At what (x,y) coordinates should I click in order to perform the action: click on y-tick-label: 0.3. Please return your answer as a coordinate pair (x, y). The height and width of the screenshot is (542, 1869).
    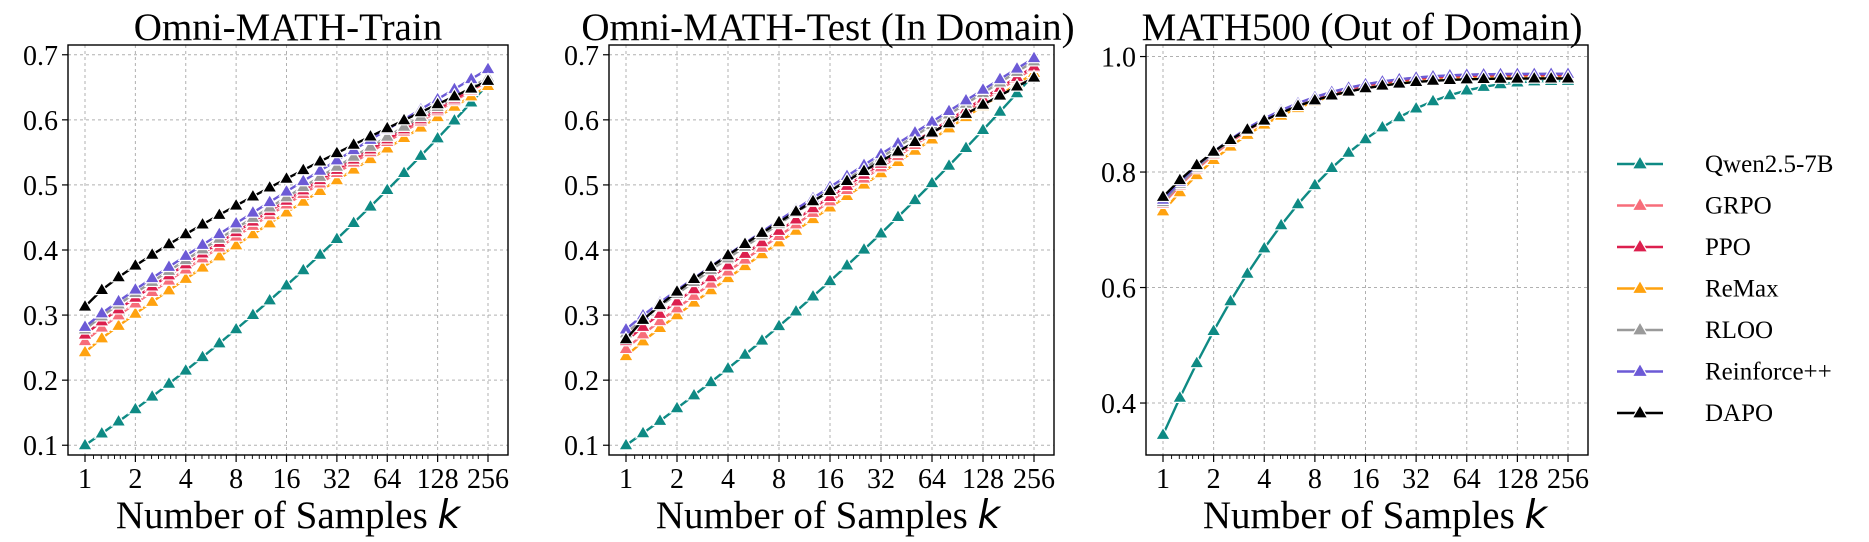
    Looking at the image, I should click on (40, 316).